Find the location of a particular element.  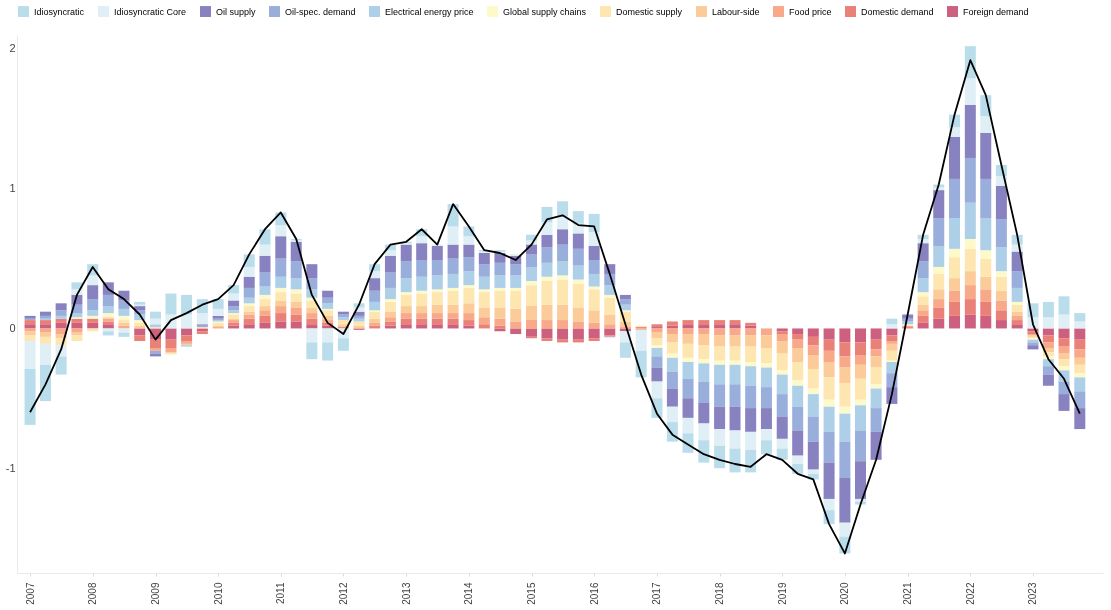

legend-label: Foreign demand is located at coordinates (996, 11).